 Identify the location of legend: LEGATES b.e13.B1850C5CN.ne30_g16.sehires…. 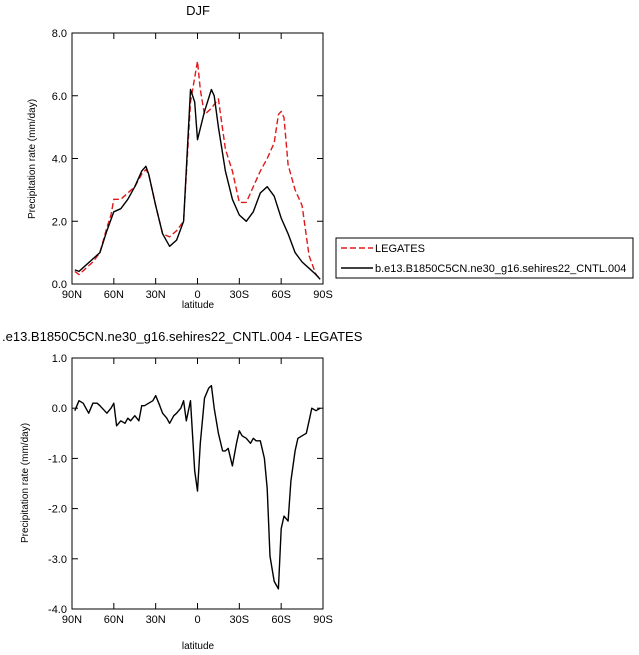
(484, 258).